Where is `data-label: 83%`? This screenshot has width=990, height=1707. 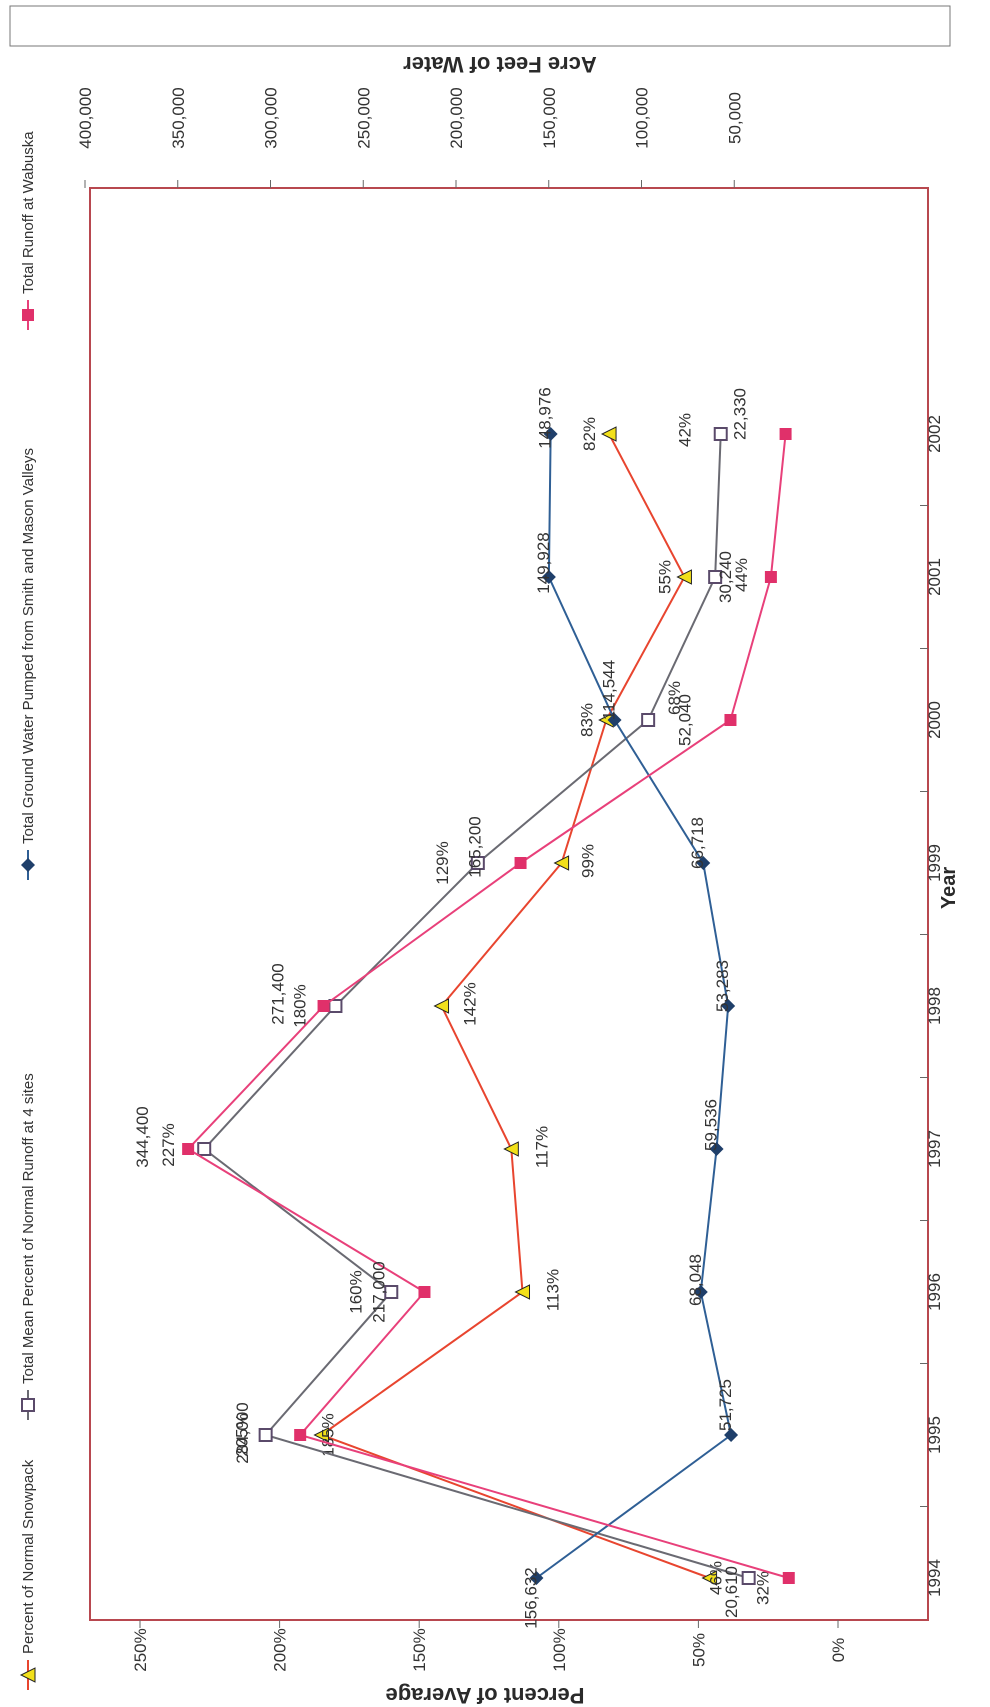
data-label: 83% is located at coordinates (586, 720).